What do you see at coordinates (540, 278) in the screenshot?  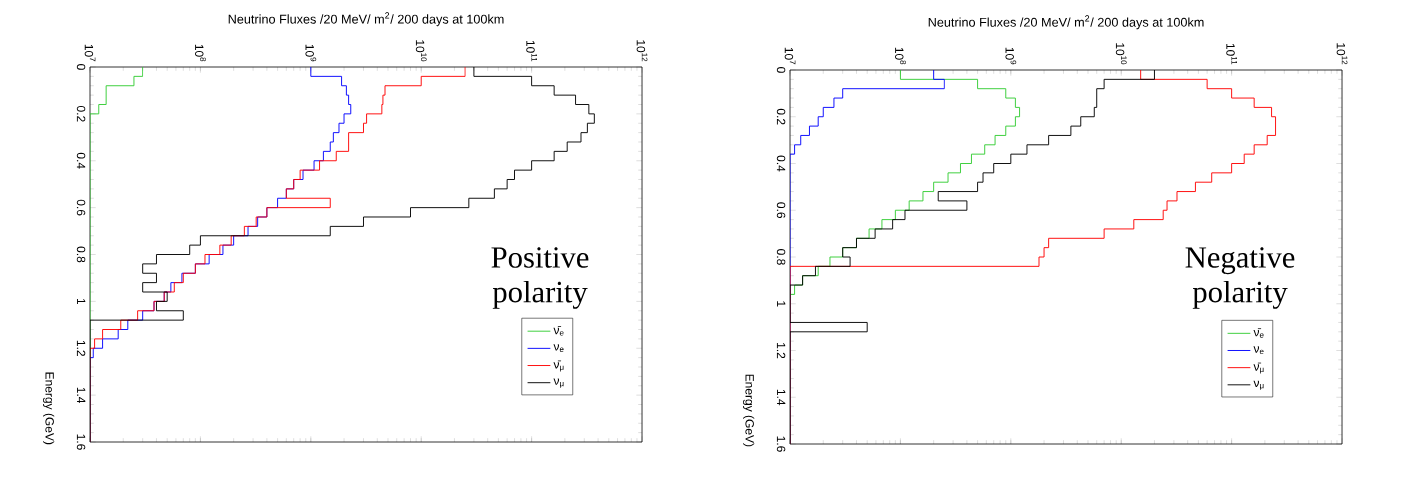 I see `annotation: Positive polarity` at bounding box center [540, 278].